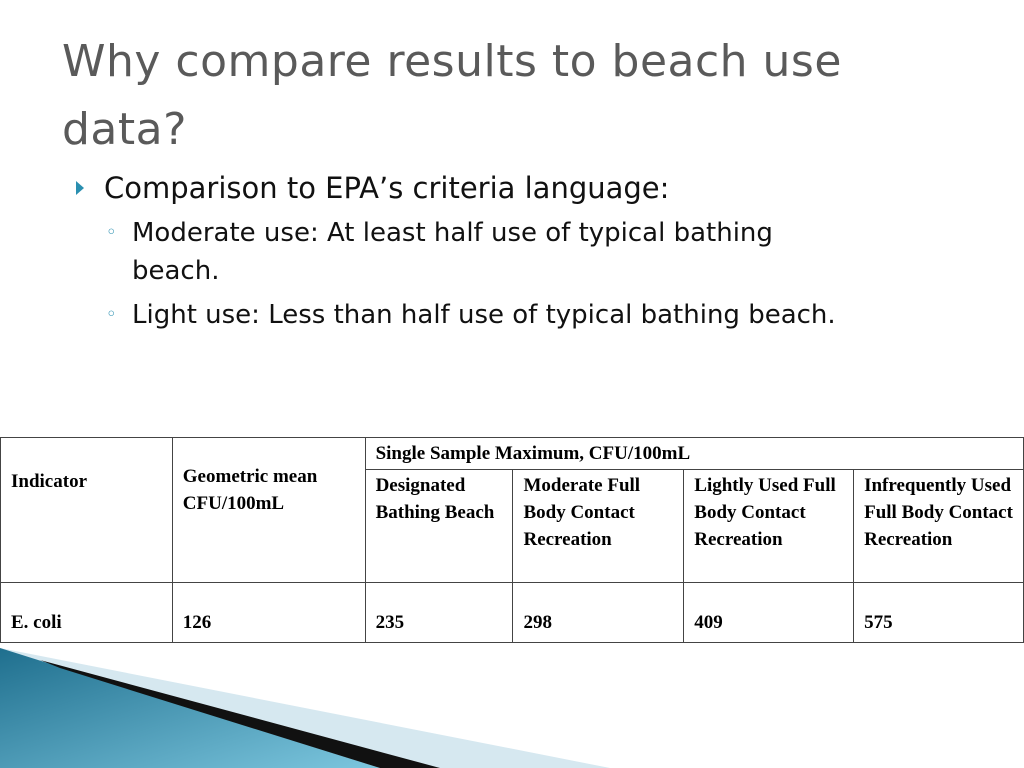 The height and width of the screenshot is (768, 1024). Describe the element at coordinates (439, 526) in the screenshot. I see `header-cell: Designated Bathing Beach` at that location.